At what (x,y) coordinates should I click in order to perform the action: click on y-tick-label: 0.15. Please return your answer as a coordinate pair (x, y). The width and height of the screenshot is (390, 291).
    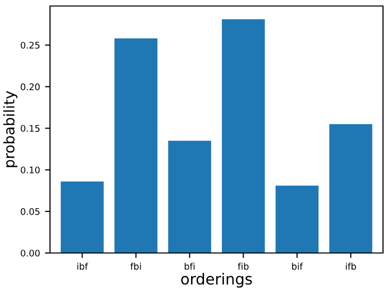
    Looking at the image, I should click on (30, 128).